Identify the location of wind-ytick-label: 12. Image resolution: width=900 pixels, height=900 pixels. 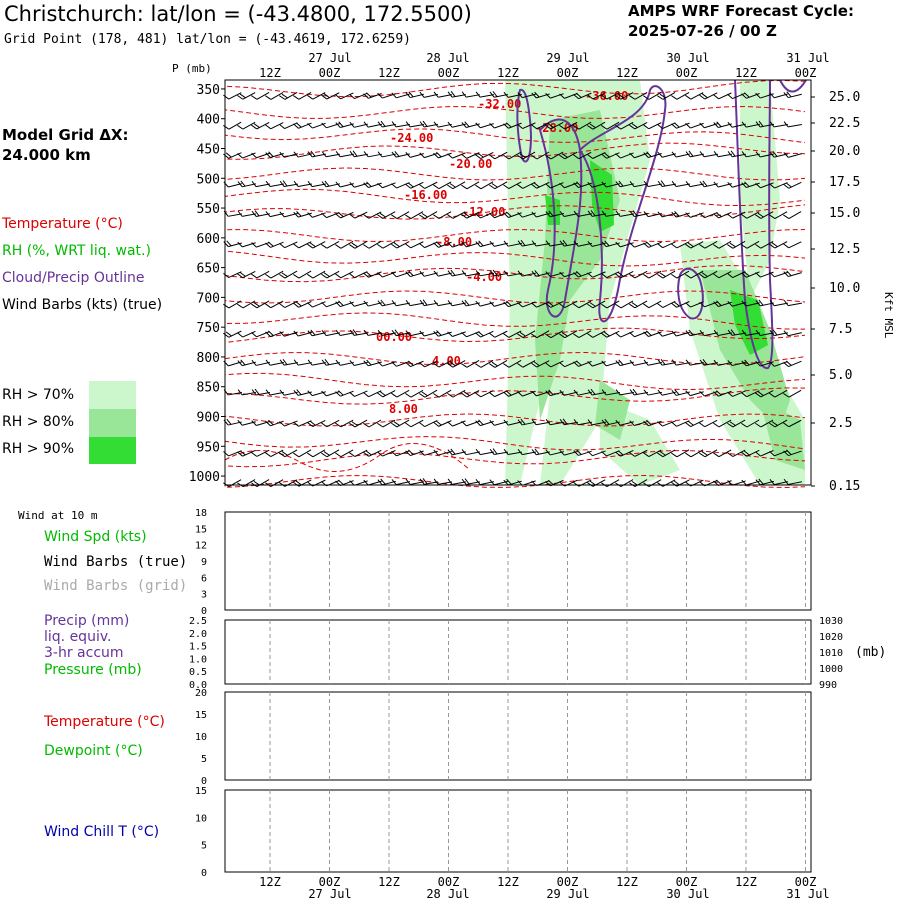
(201, 546).